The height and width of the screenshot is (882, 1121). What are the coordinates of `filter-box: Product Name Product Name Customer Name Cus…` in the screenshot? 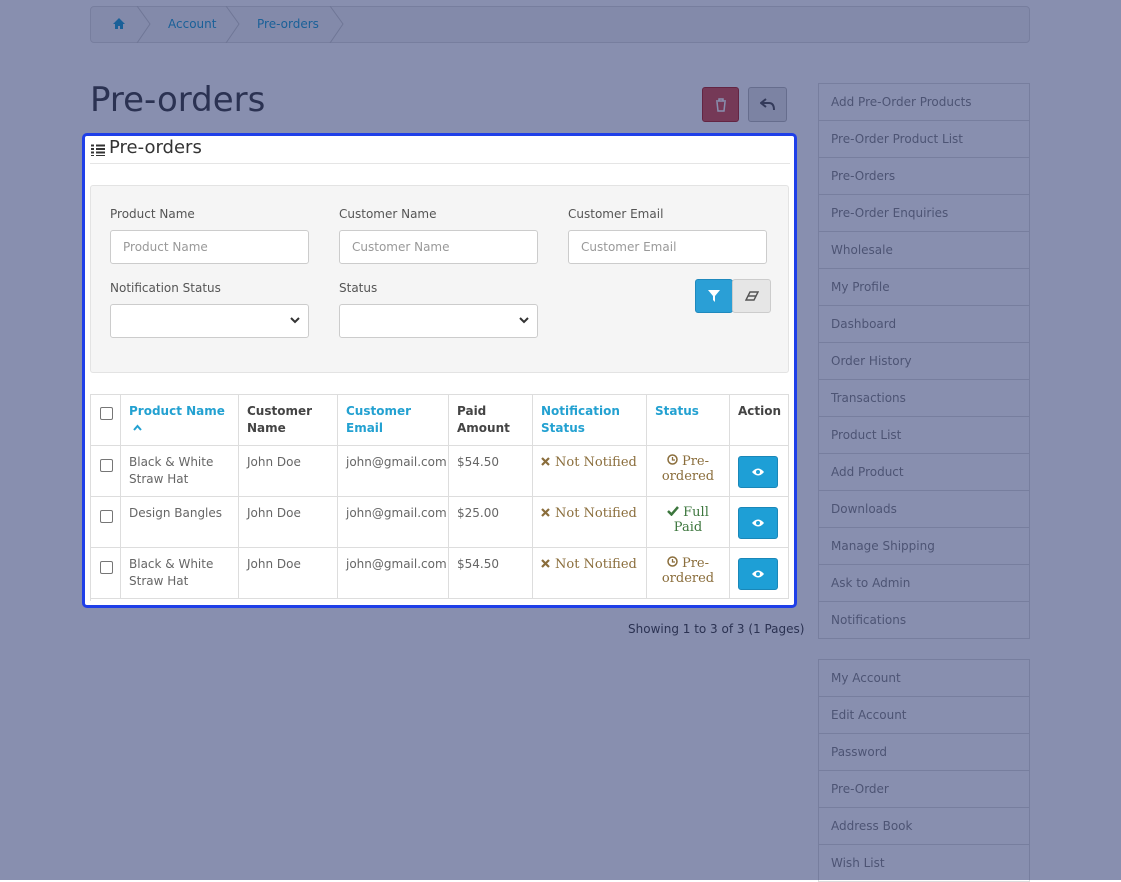 It's located at (439, 279).